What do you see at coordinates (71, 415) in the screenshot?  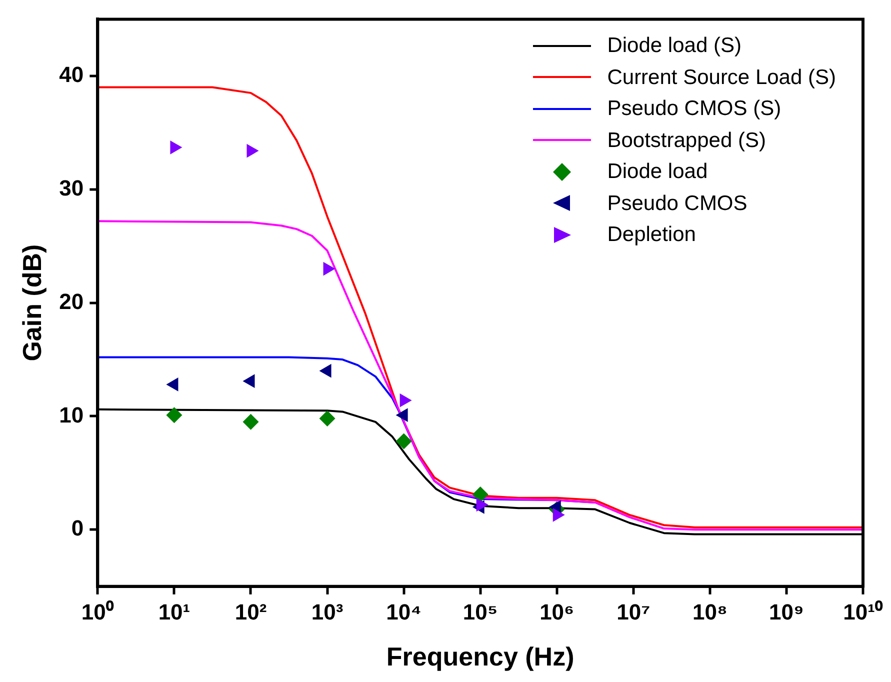 I see `y-tick-label: 10` at bounding box center [71, 415].